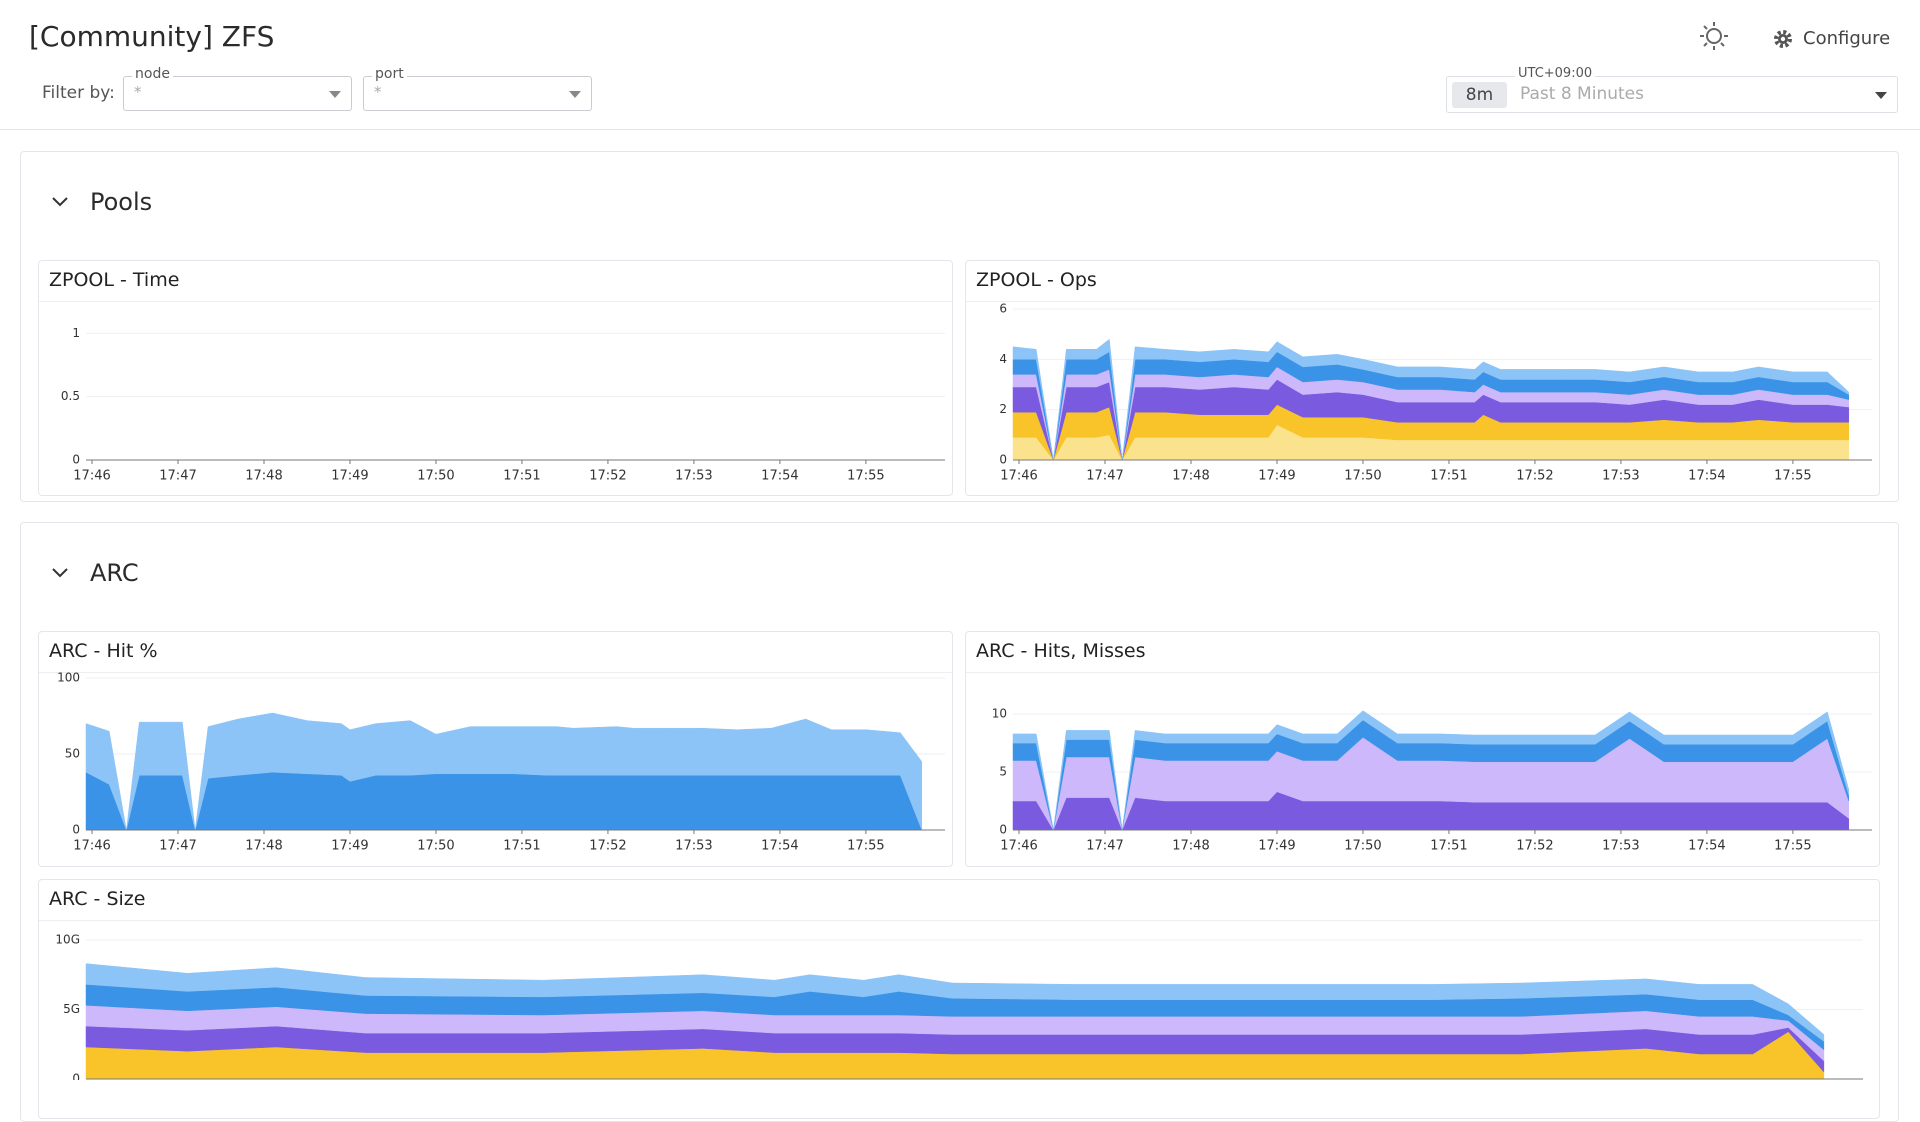 This screenshot has width=1920, height=1122. I want to click on time-picker: UTC+09:00 8m Past 8 Minutes, so click(1672, 89).